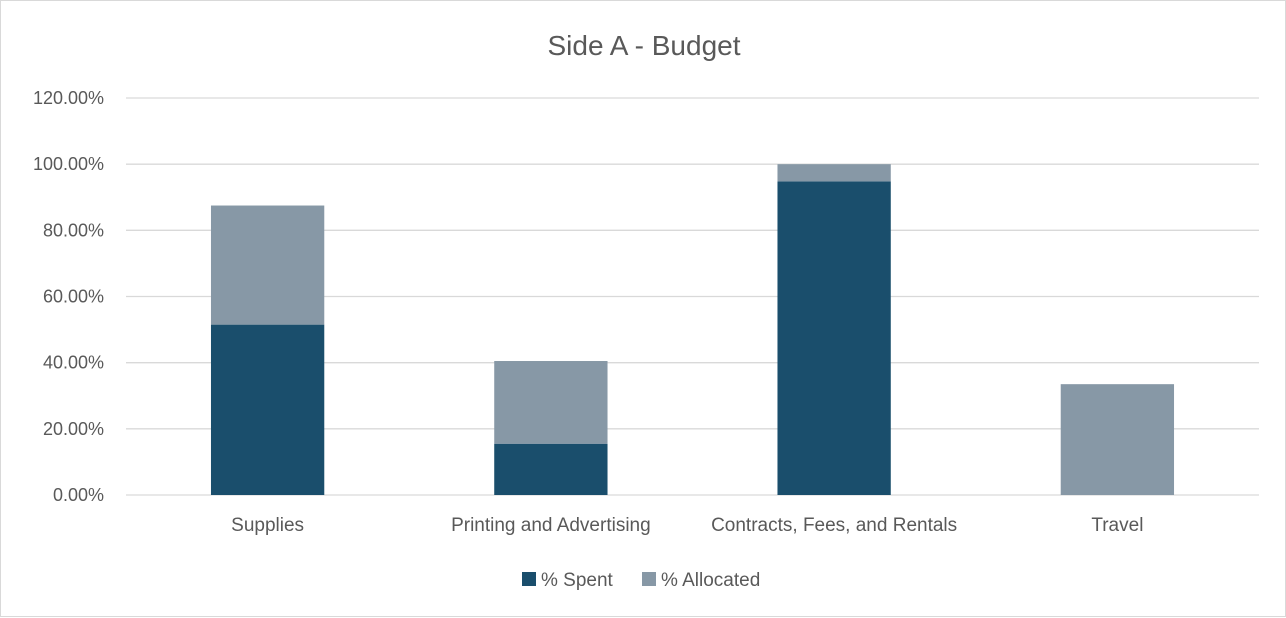 This screenshot has height=618, width=1286. Describe the element at coordinates (834, 525) in the screenshot. I see `x-category-label: Contracts, Fees, and Rentals` at that location.